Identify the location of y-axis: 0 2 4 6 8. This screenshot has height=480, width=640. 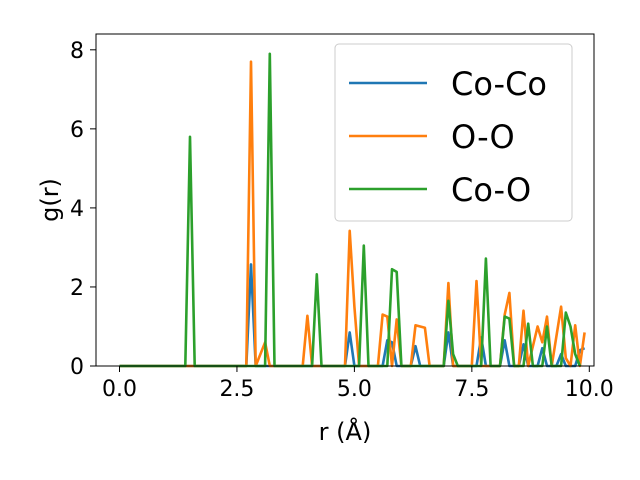
(83, 209).